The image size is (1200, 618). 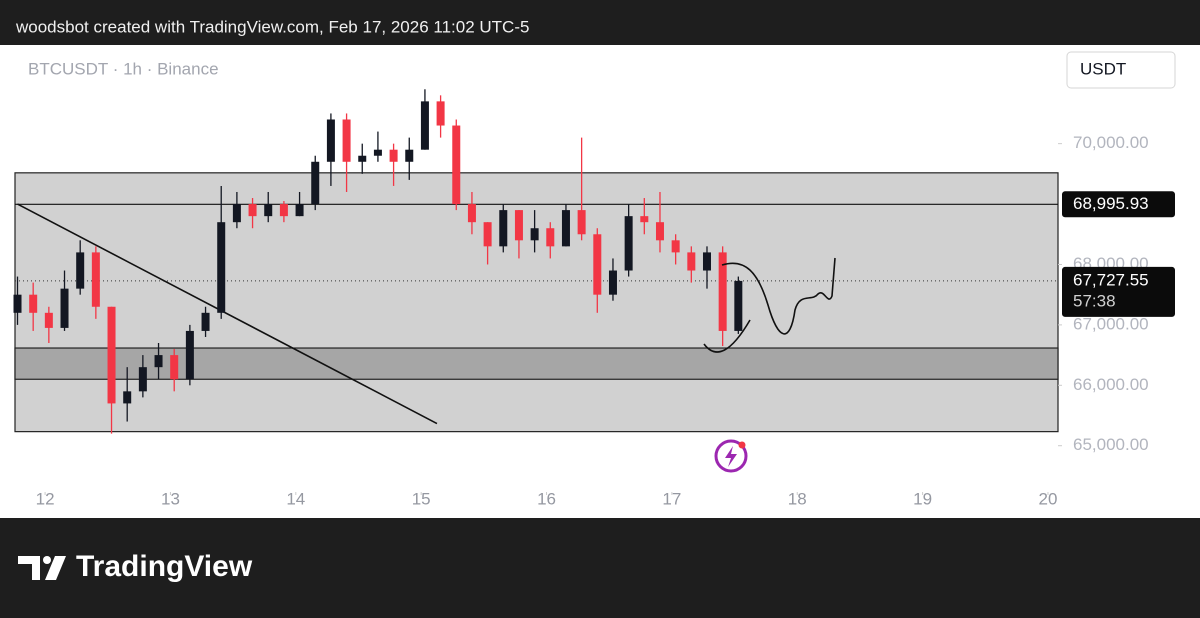 I want to click on y-tick-label: 67,000.00, so click(x=1111, y=323).